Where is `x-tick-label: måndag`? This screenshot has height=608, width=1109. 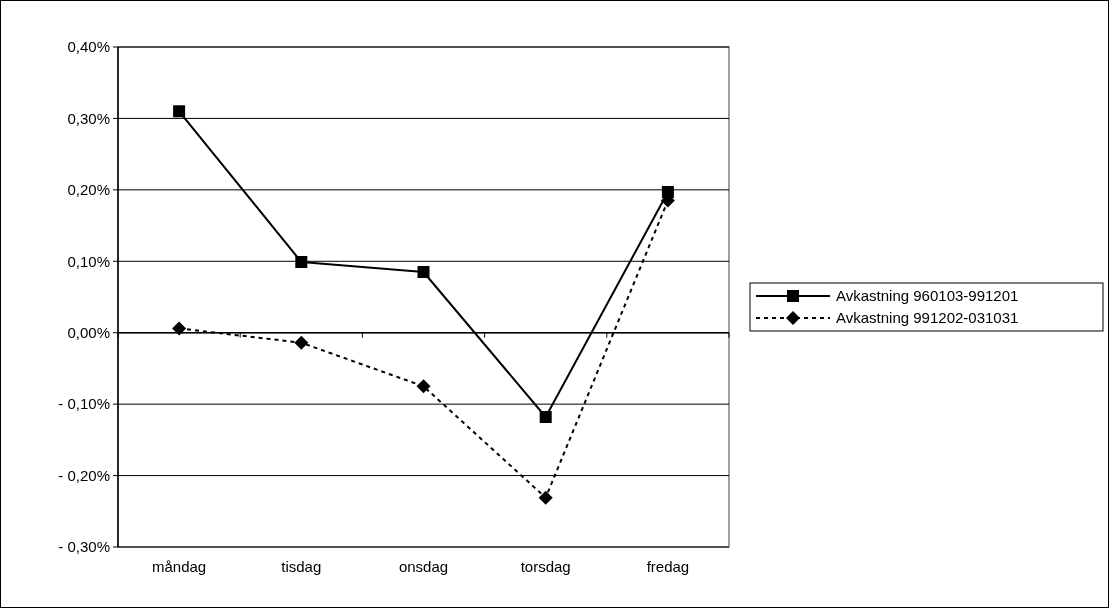 x-tick-label: måndag is located at coordinates (179, 566).